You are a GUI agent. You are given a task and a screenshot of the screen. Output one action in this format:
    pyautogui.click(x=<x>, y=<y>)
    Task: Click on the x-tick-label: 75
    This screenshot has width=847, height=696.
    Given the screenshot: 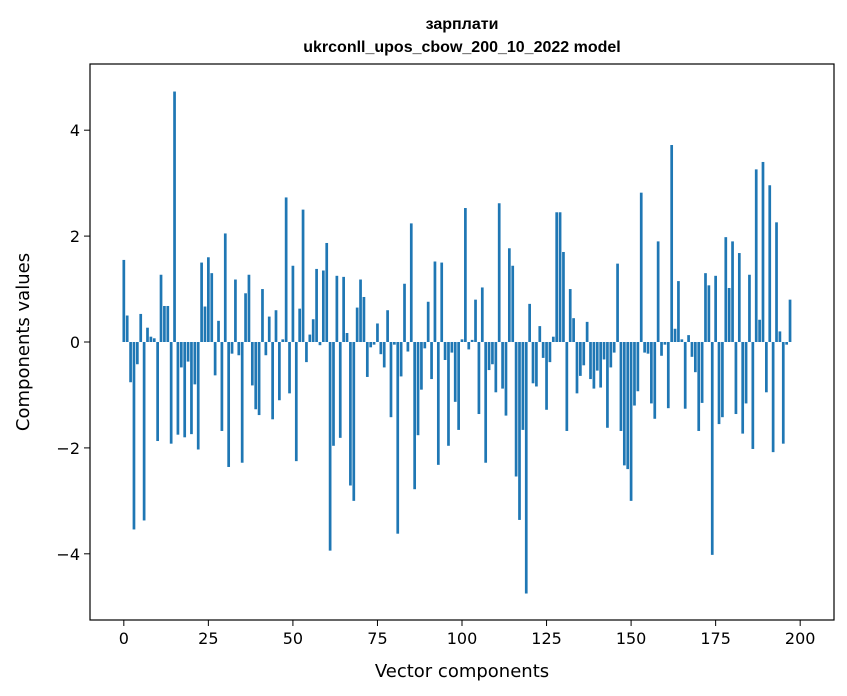 What is the action you would take?
    pyautogui.click(x=377, y=638)
    